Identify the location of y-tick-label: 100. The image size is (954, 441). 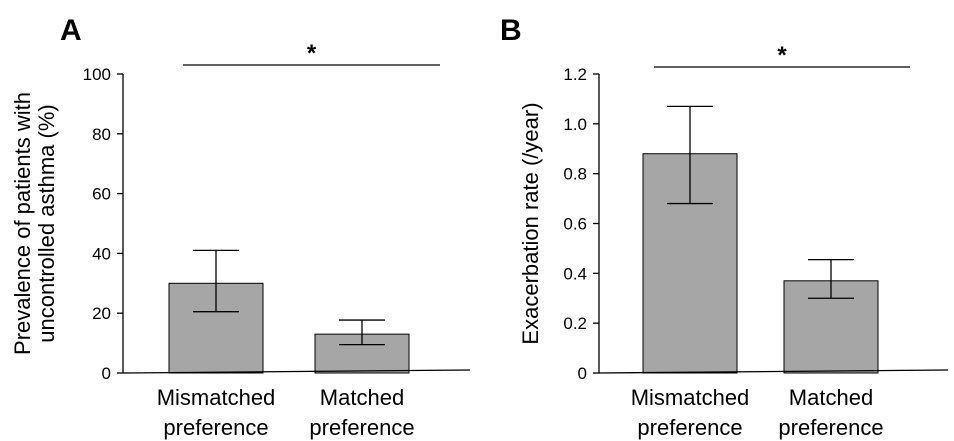
(97, 74).